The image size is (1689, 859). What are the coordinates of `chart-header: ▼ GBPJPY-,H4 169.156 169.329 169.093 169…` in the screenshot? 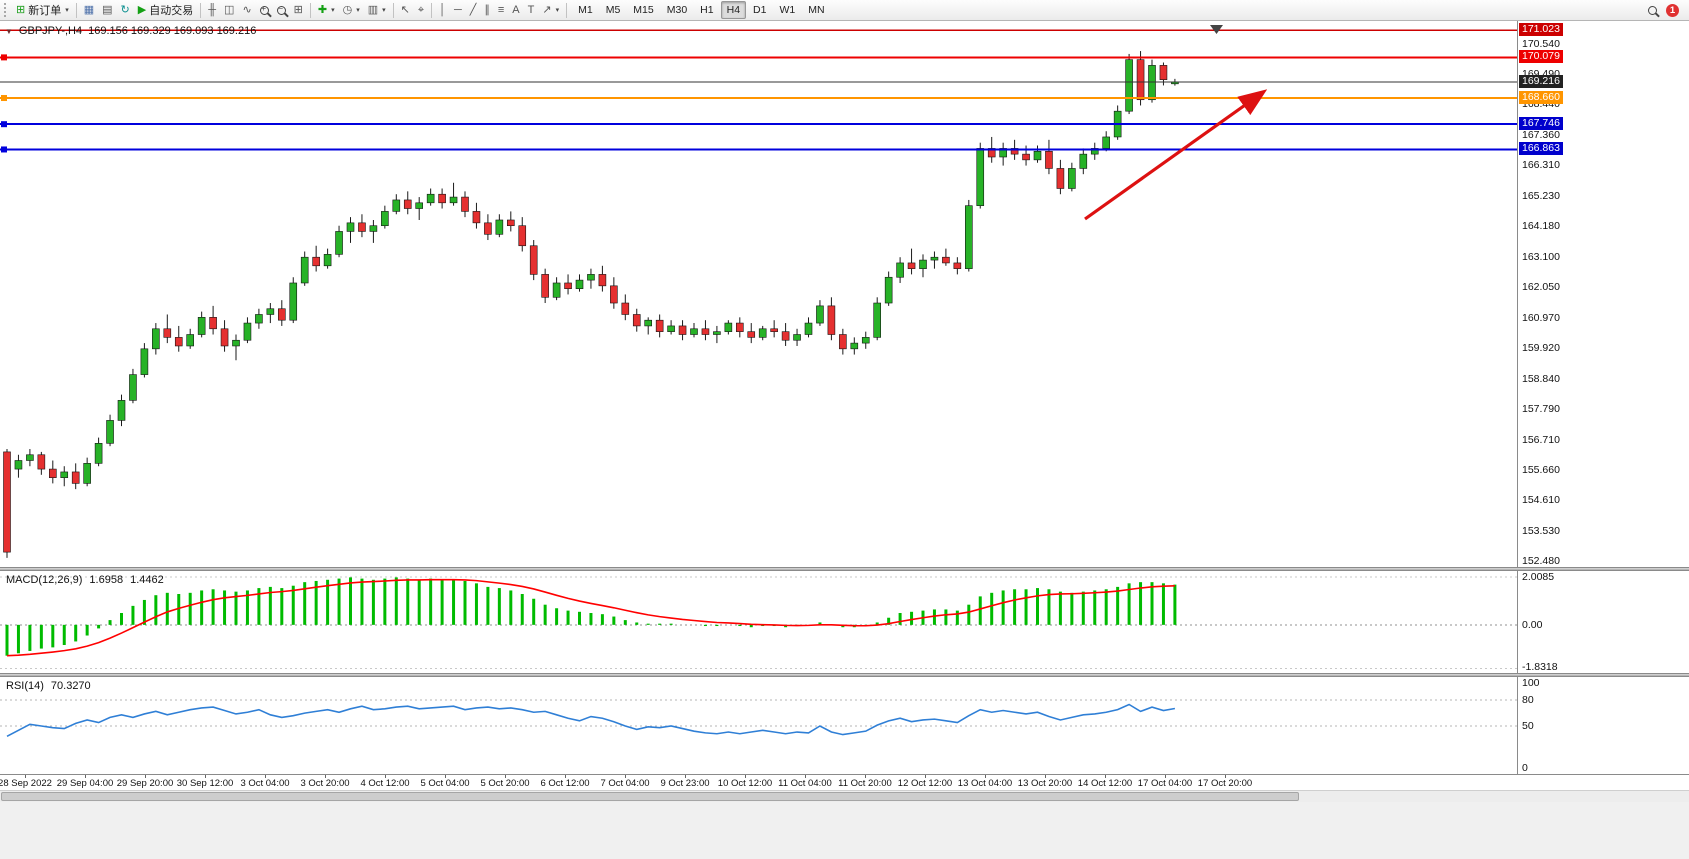 It's located at (130, 31).